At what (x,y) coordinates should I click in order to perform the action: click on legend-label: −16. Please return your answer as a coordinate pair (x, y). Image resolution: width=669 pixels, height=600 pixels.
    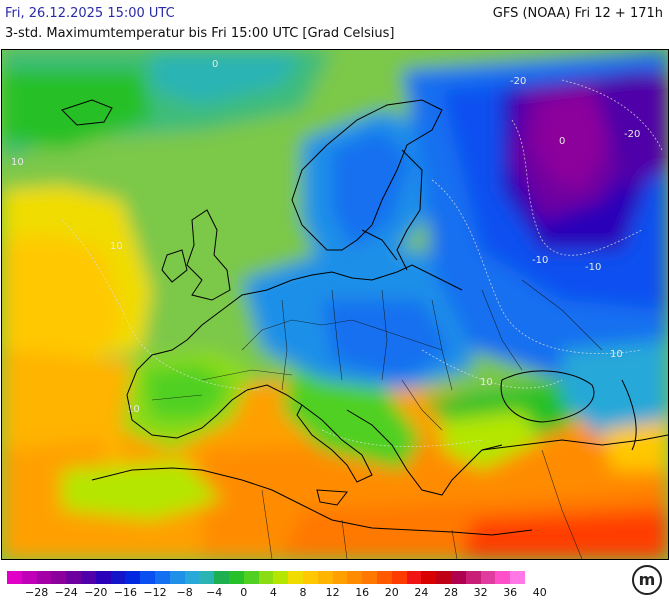
    Looking at the image, I should click on (125, 592).